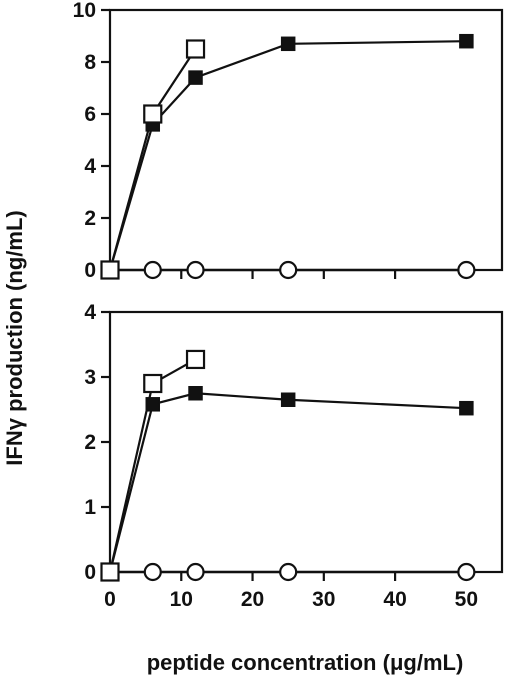 The image size is (520, 687). Describe the element at coordinates (90, 114) in the screenshot. I see `y-tick-label: 6` at that location.